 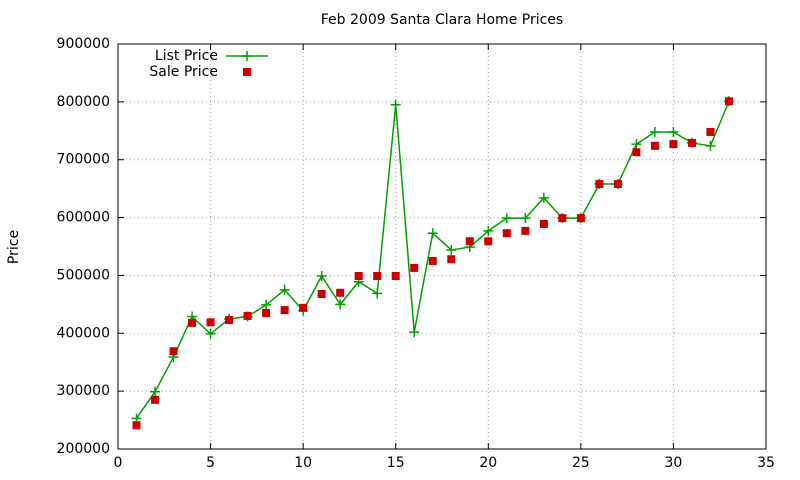 I want to click on y-tick-label: 200000, so click(x=83, y=449).